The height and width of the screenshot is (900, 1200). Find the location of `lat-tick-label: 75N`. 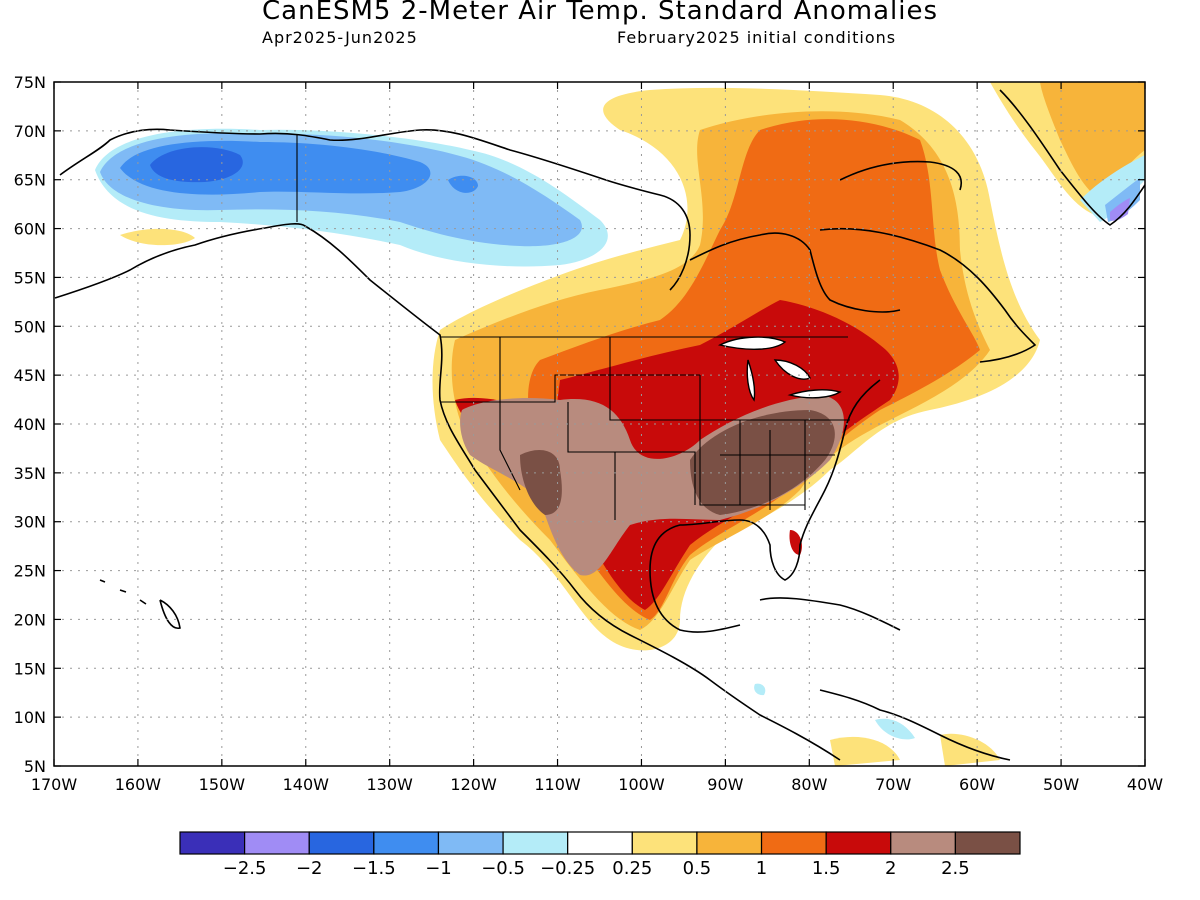

lat-tick-label: 75N is located at coordinates (30, 82).